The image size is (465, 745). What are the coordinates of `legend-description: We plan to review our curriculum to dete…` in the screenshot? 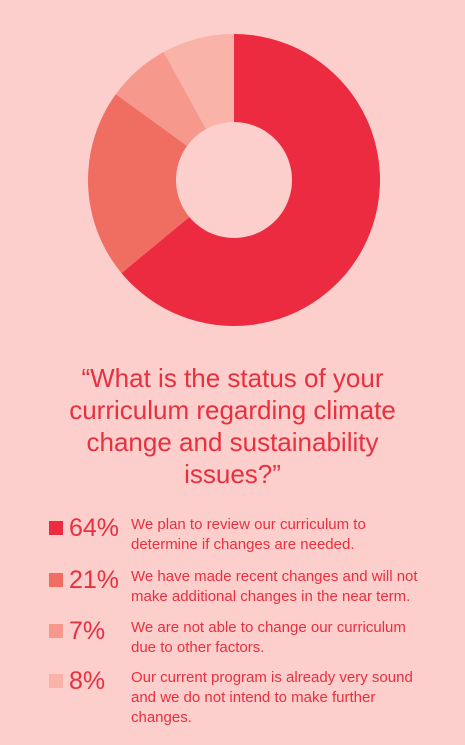 It's located at (248, 534).